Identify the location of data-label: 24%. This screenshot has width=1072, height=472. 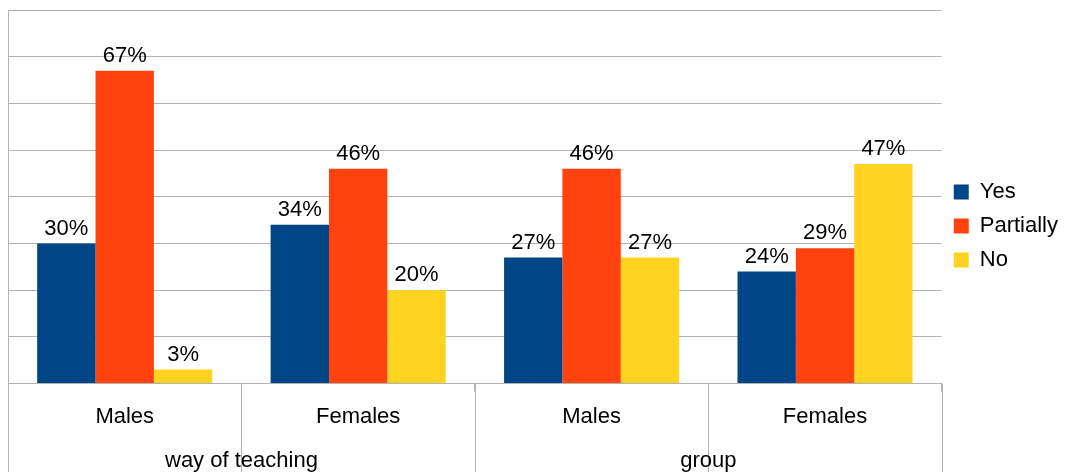
(766, 255).